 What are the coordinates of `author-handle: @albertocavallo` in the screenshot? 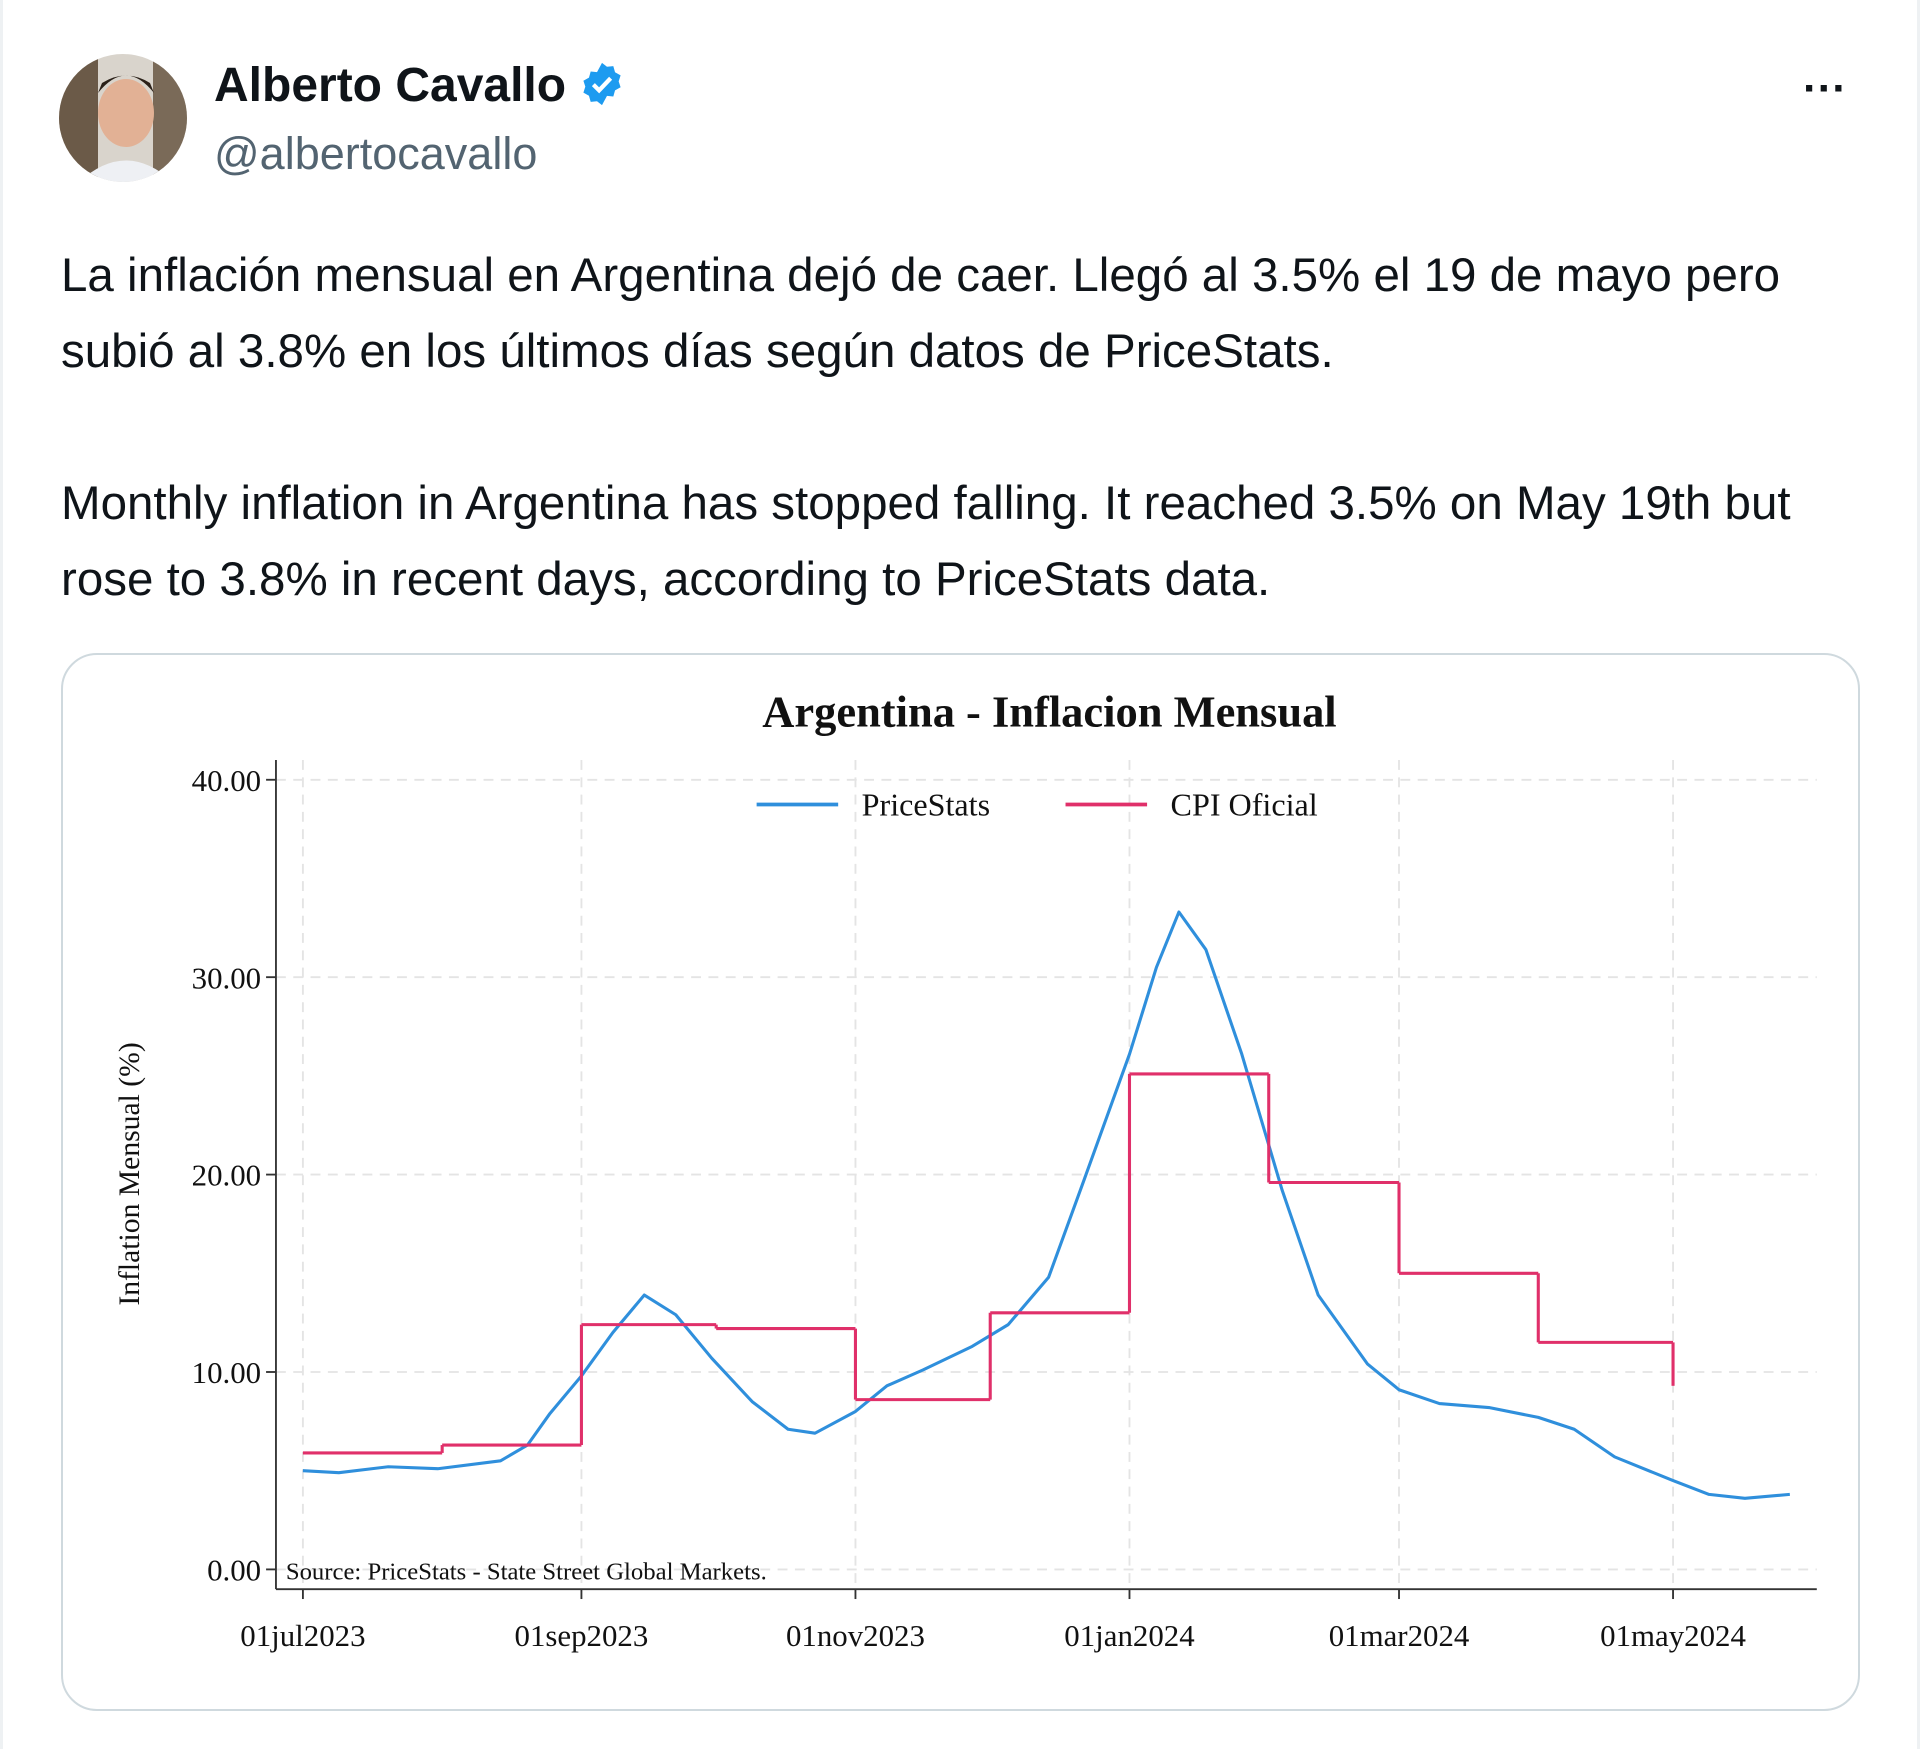 It's located at (376, 153).